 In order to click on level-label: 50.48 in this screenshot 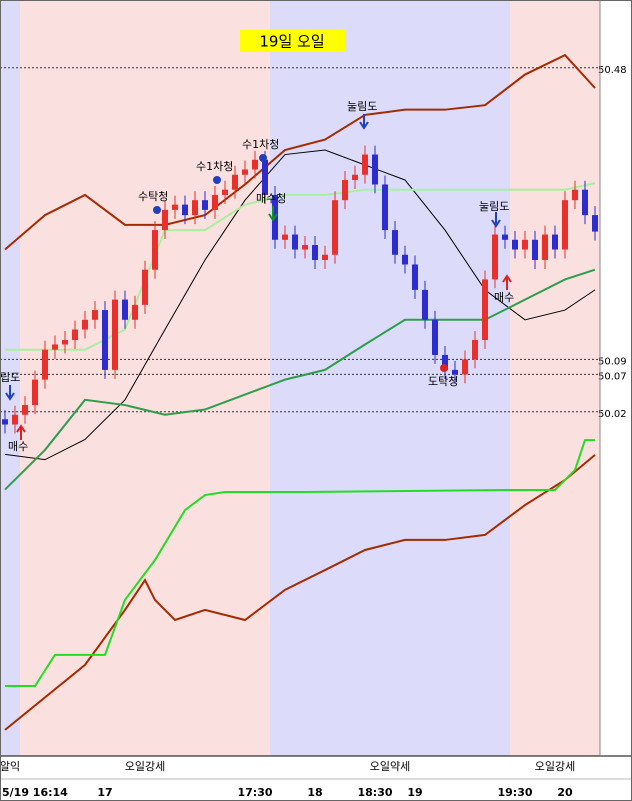, I will do `click(612, 70)`.